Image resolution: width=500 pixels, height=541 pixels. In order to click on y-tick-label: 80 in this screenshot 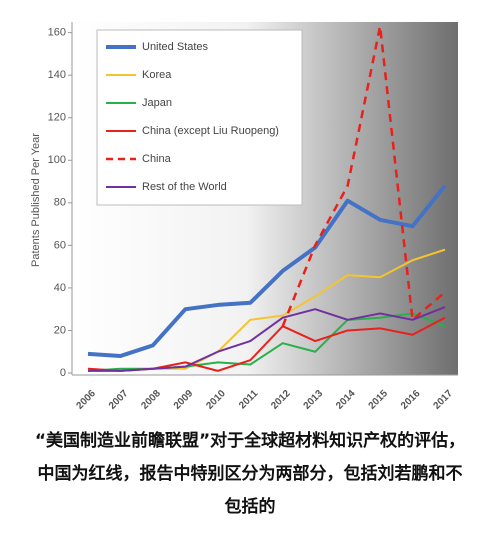, I will do `click(60, 203)`.